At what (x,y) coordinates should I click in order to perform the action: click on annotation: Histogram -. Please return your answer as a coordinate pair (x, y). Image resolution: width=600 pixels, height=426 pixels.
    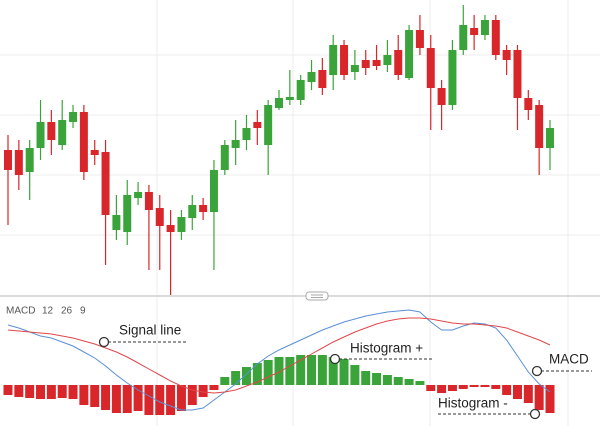
    Looking at the image, I should click on (473, 403).